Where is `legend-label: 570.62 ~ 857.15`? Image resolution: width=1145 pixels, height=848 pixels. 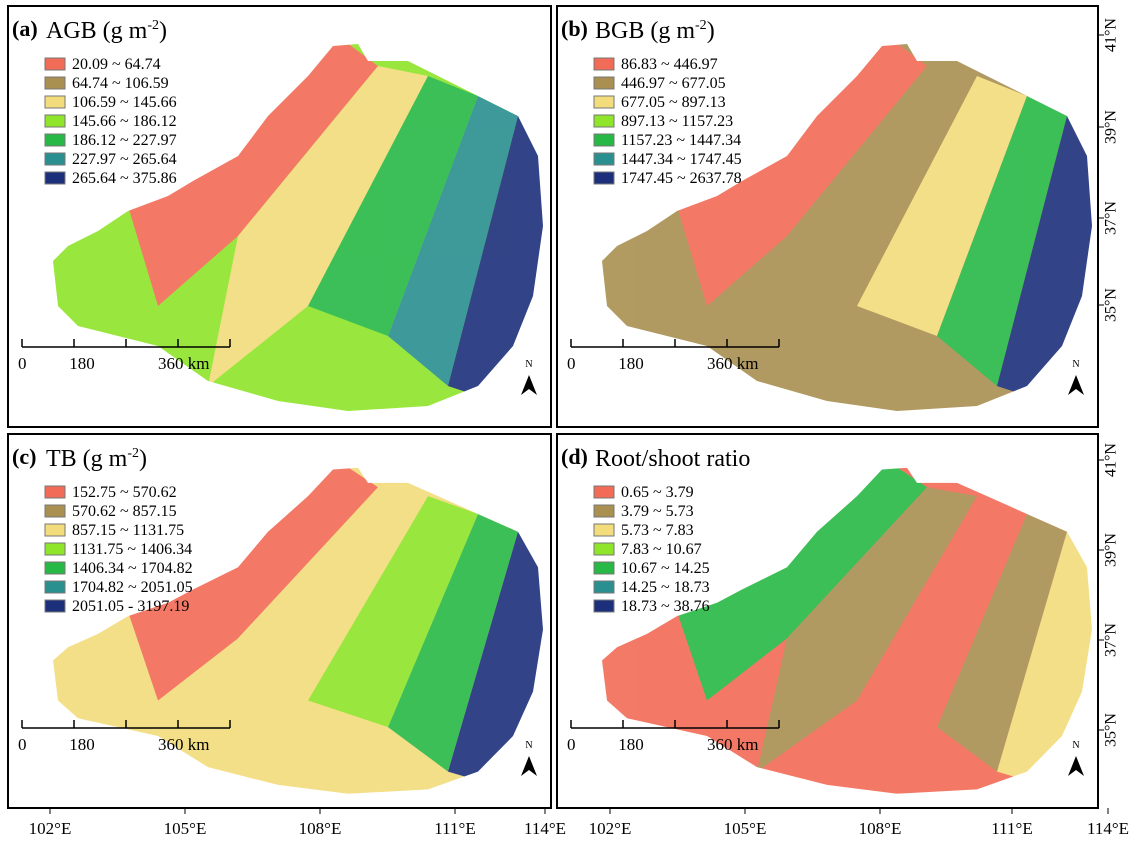
legend-label: 570.62 ~ 857.15 is located at coordinates (124, 511).